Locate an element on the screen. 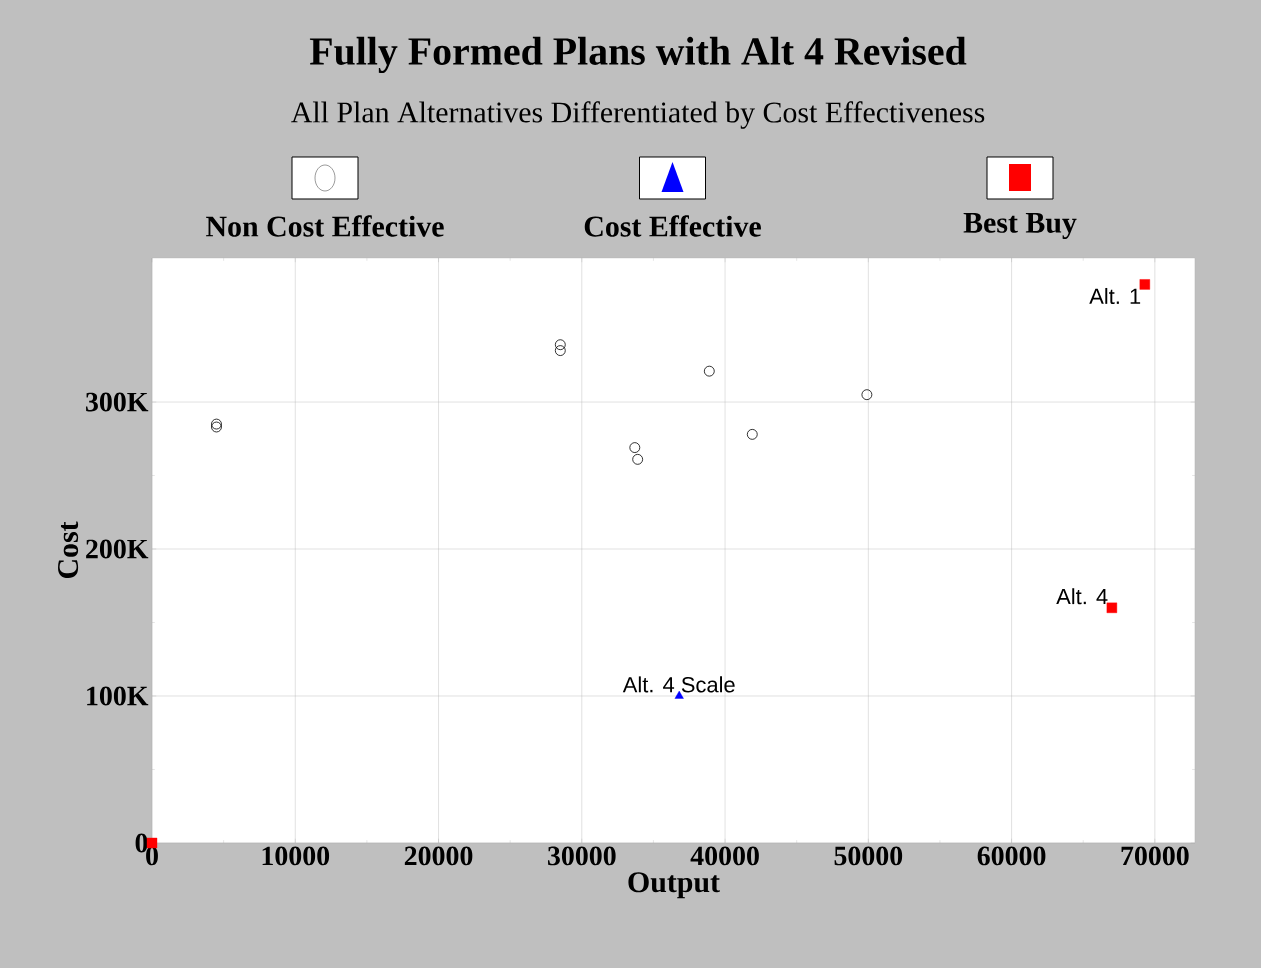  x-tick-label: 70000 is located at coordinates (1155, 856).